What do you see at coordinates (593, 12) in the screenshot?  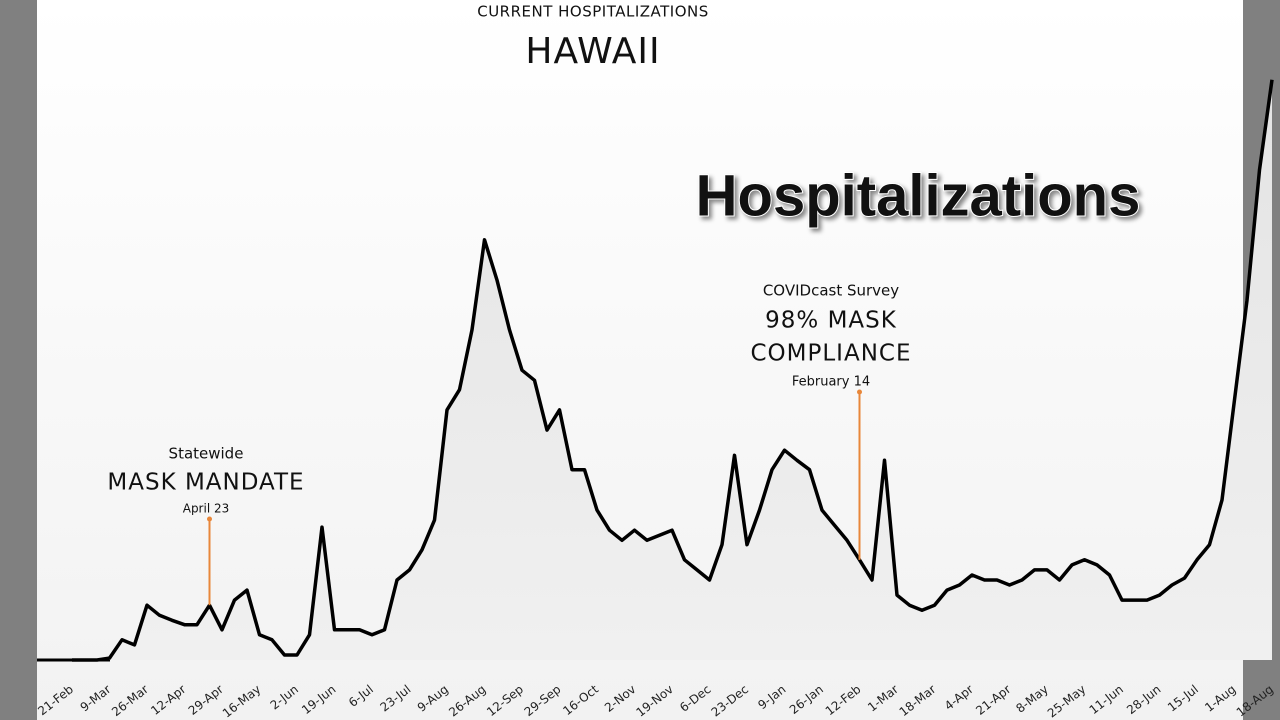 I see `chart-supertitle: CURRENT HOSPITALIZATIONS` at bounding box center [593, 12].